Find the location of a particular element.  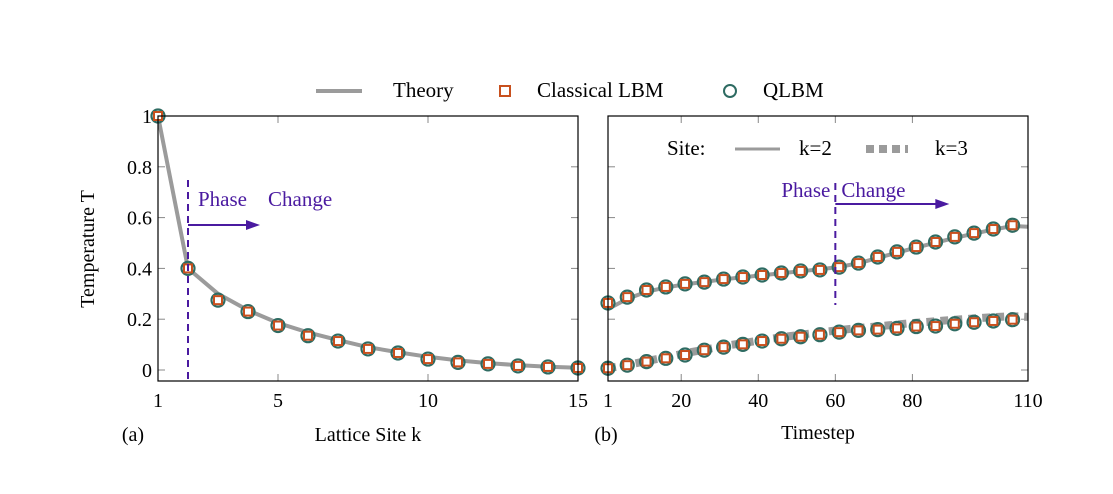

site-legend-k2-label: k=2 is located at coordinates (815, 148).